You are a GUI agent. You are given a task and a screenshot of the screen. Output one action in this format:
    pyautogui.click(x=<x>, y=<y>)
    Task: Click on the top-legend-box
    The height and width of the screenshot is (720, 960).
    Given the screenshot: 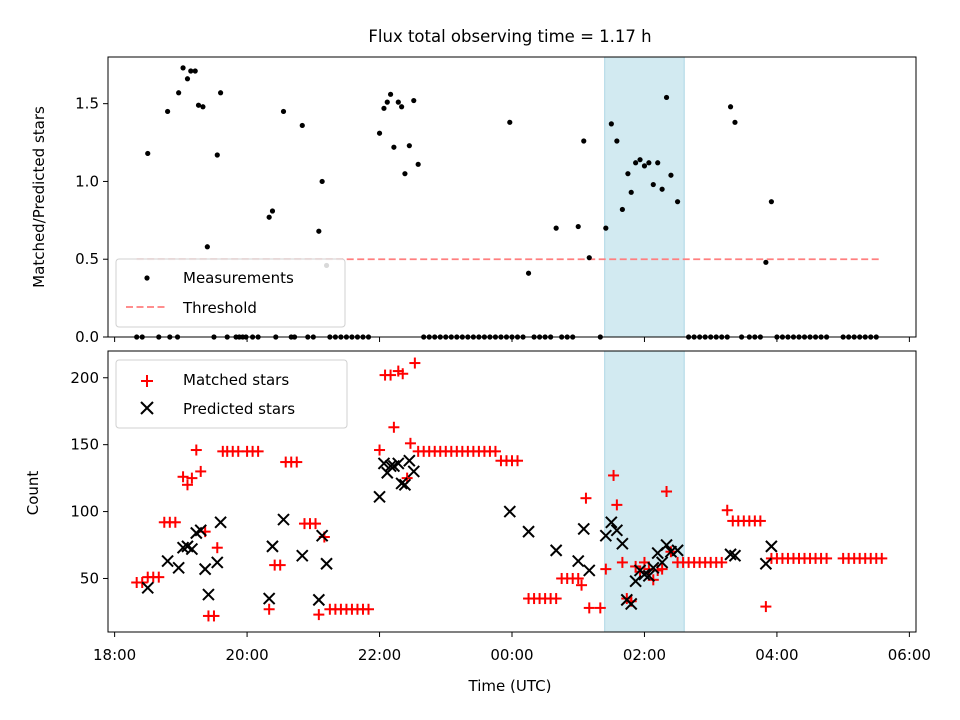 What is the action you would take?
    pyautogui.click(x=230, y=293)
    